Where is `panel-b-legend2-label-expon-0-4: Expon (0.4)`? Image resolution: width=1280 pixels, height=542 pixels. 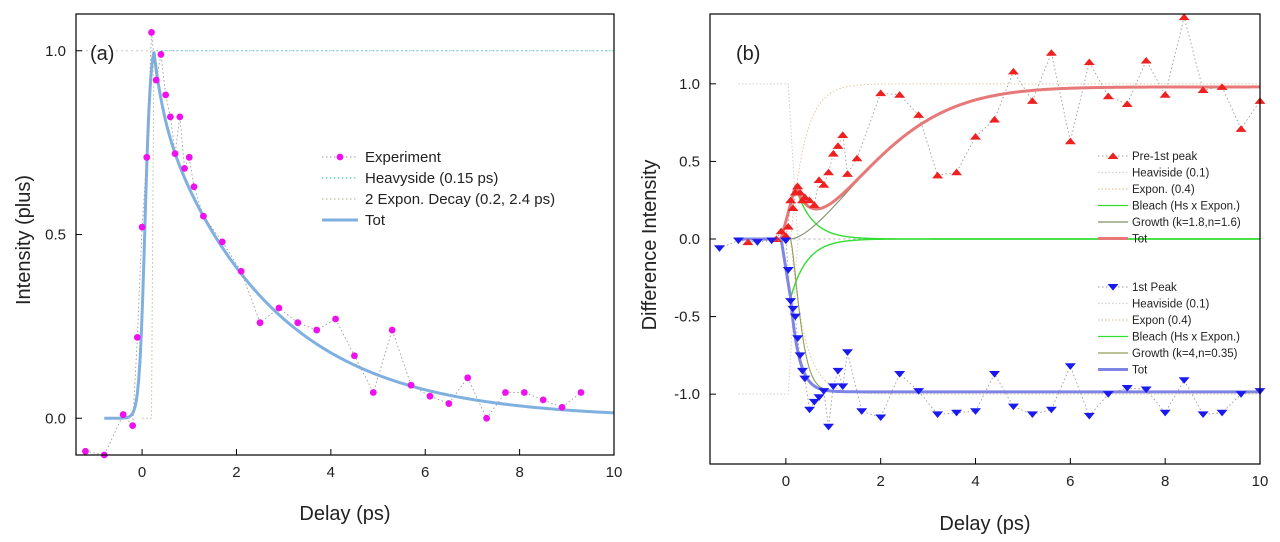 panel-b-legend2-label-expon-0-4: Expon (0.4) is located at coordinates (1162, 321).